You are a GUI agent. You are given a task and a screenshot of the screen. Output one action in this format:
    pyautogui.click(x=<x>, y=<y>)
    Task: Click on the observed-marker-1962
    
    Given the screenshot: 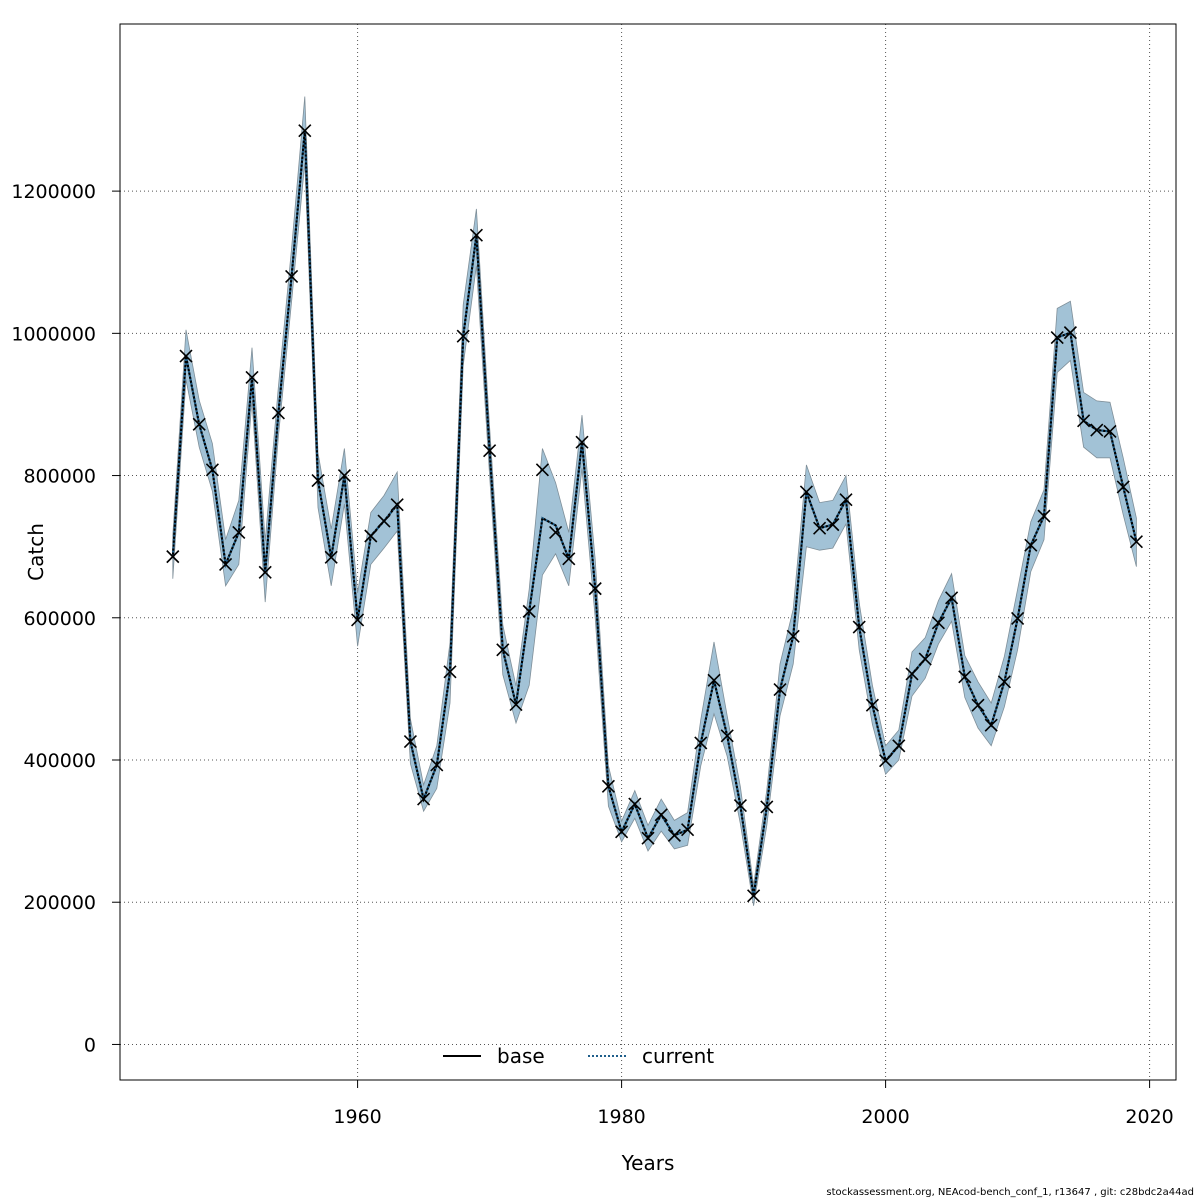 What is the action you would take?
    pyautogui.click(x=384, y=521)
    